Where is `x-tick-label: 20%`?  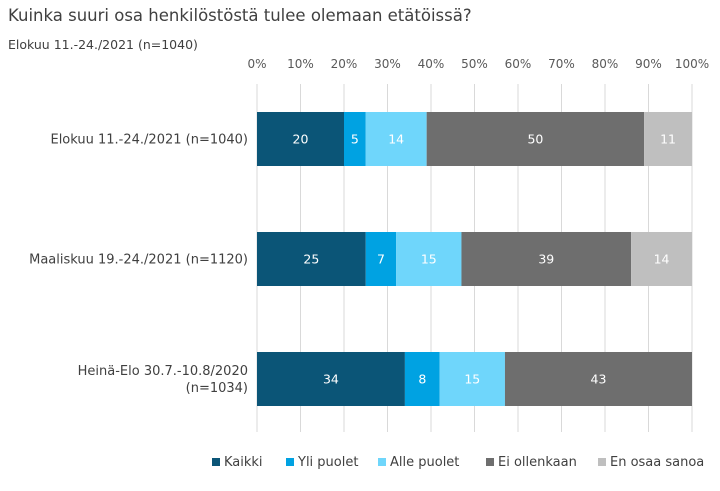
x-tick-label: 20% is located at coordinates (344, 64).